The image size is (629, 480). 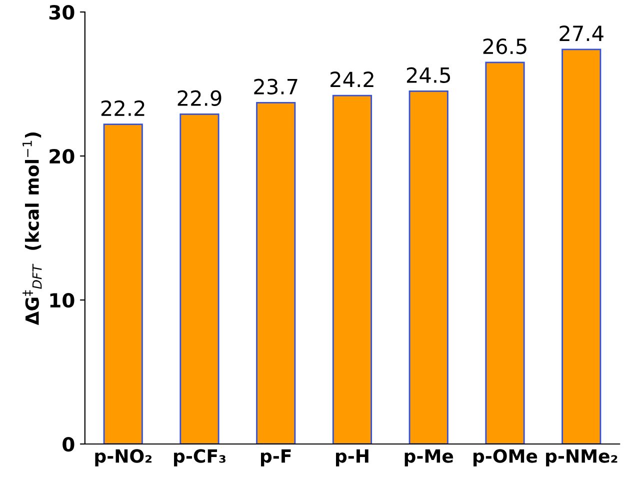 I want to click on x-tick-label: p-F, so click(x=276, y=457).